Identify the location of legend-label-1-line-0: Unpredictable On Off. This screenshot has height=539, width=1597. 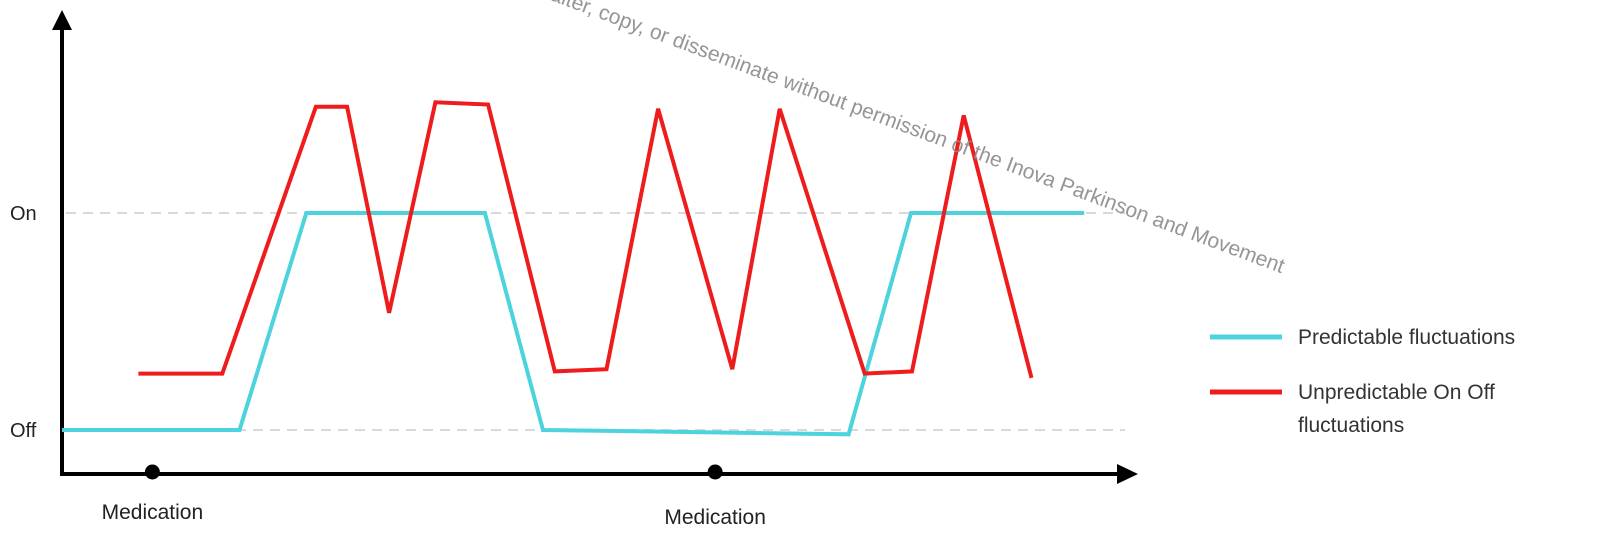
(1396, 392).